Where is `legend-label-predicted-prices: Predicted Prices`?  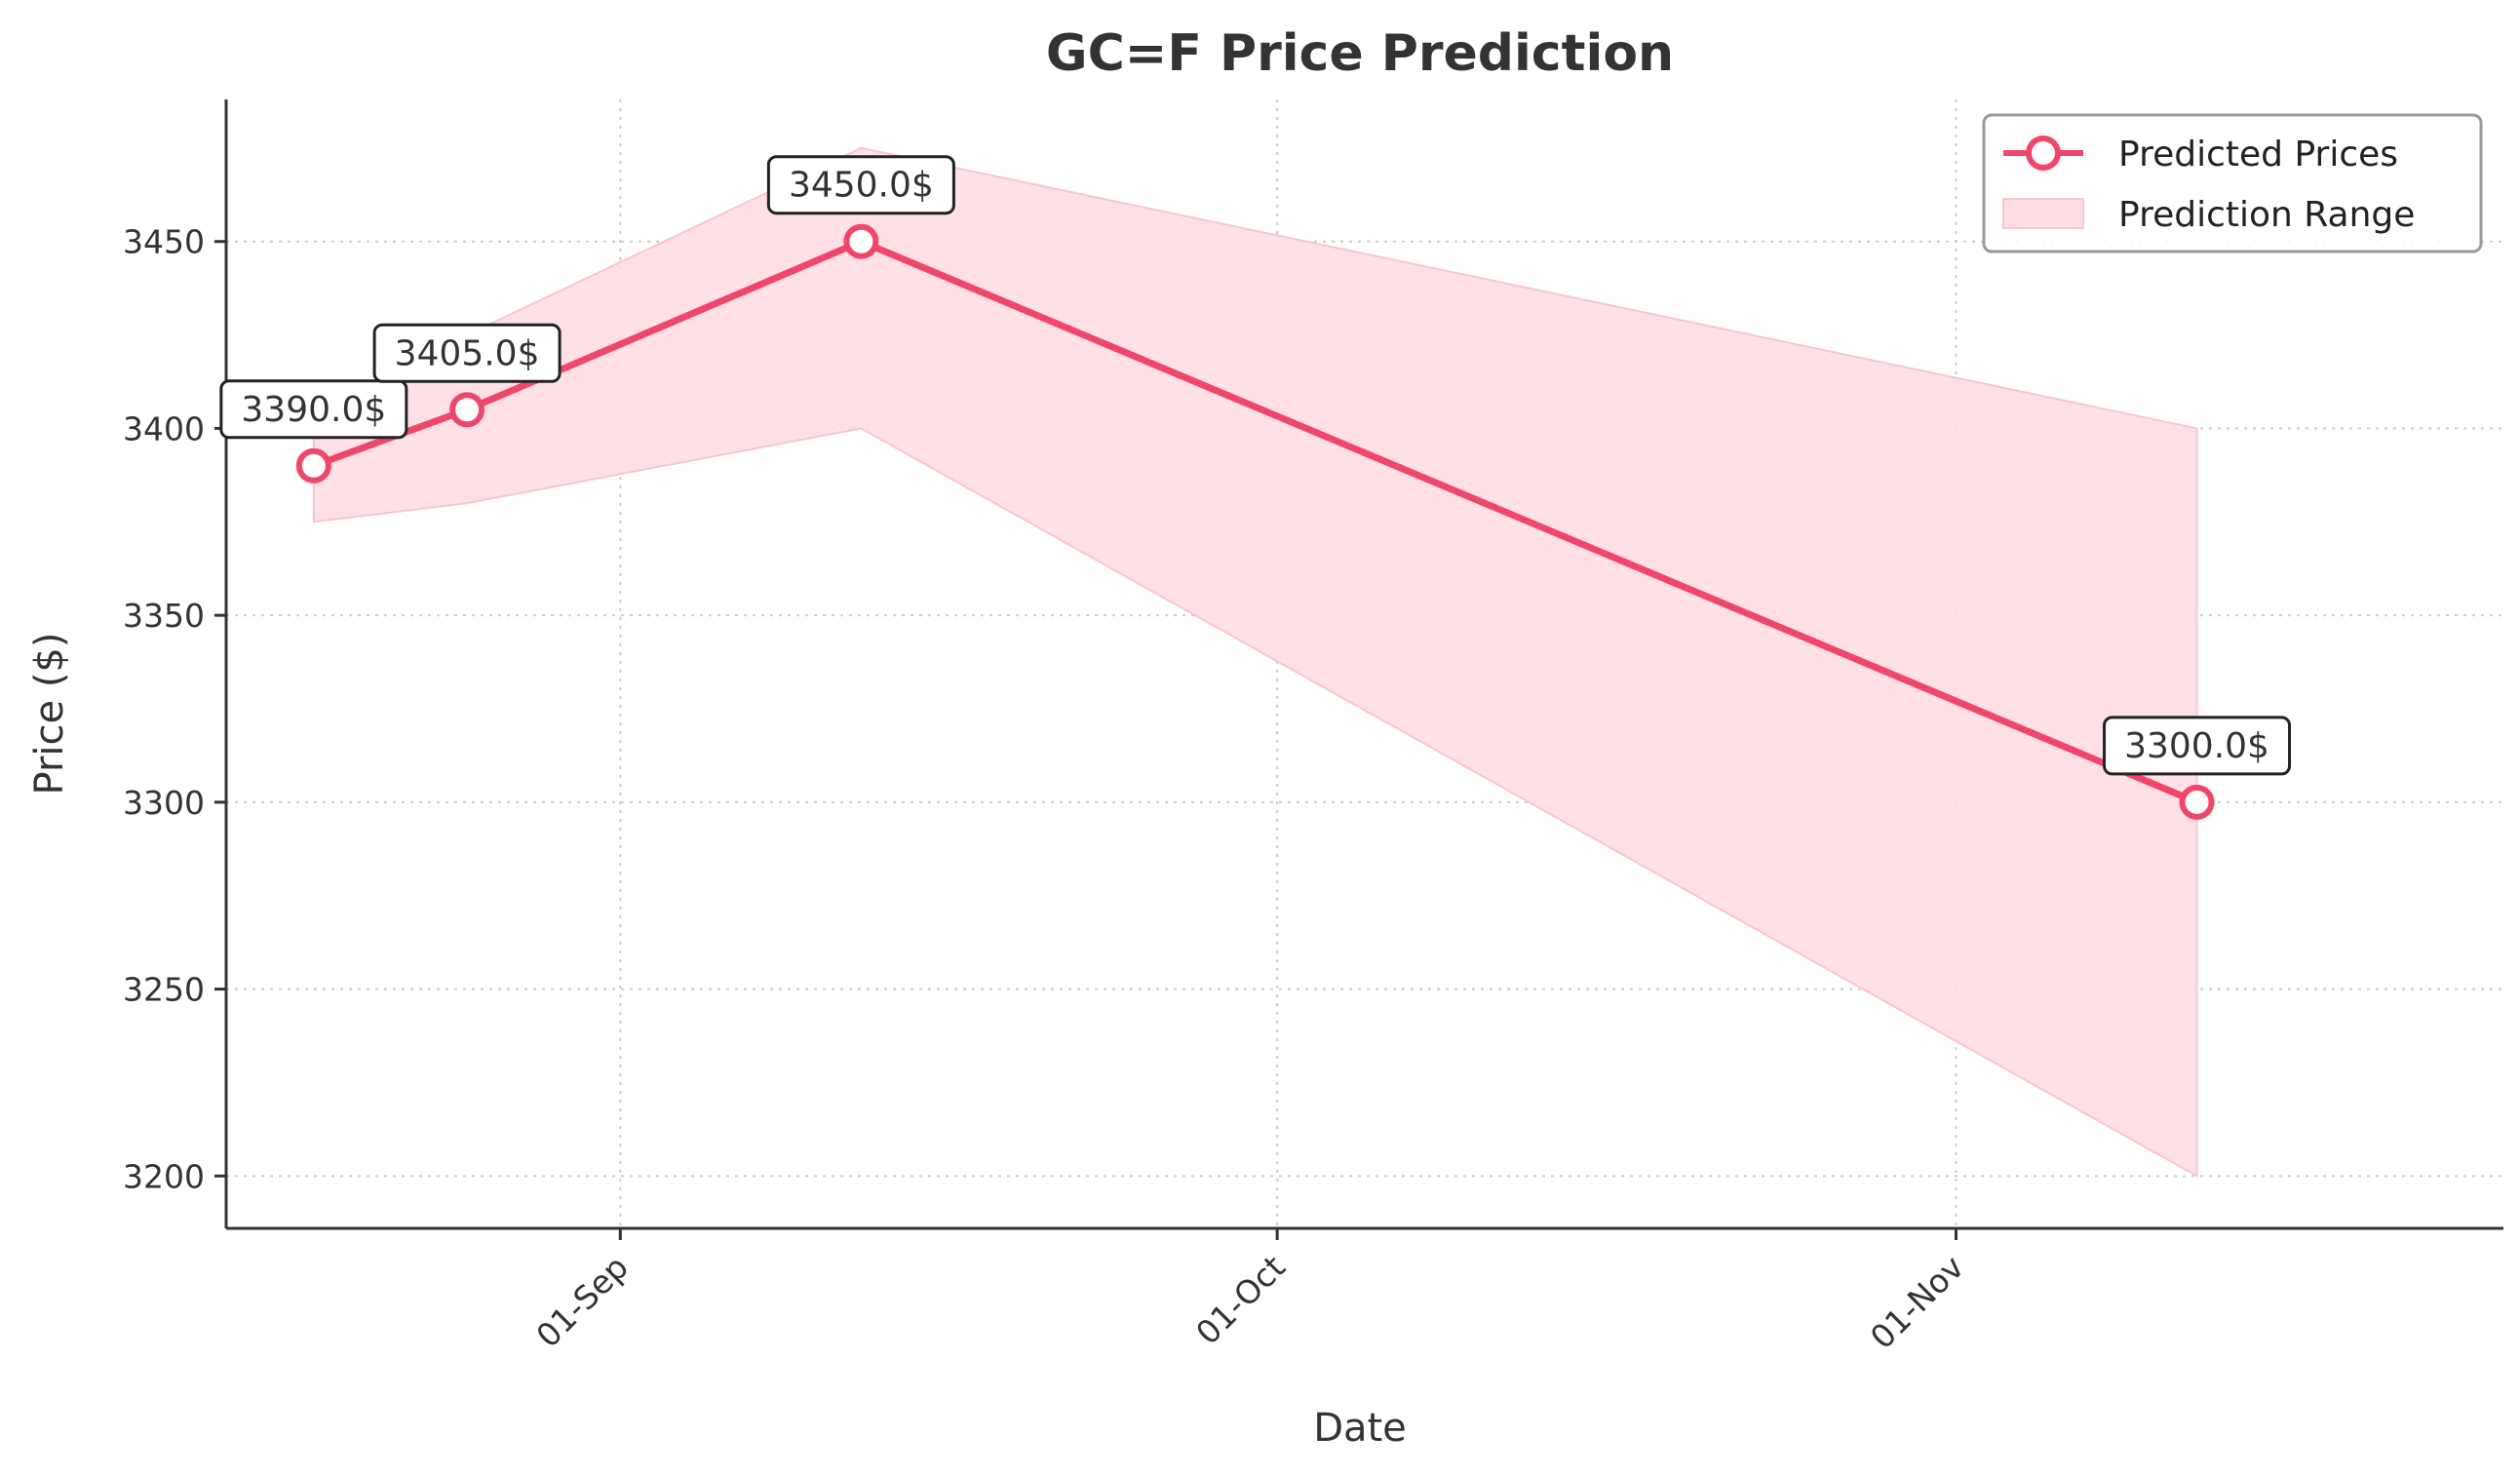 legend-label-predicted-prices: Predicted Prices is located at coordinates (2258, 155).